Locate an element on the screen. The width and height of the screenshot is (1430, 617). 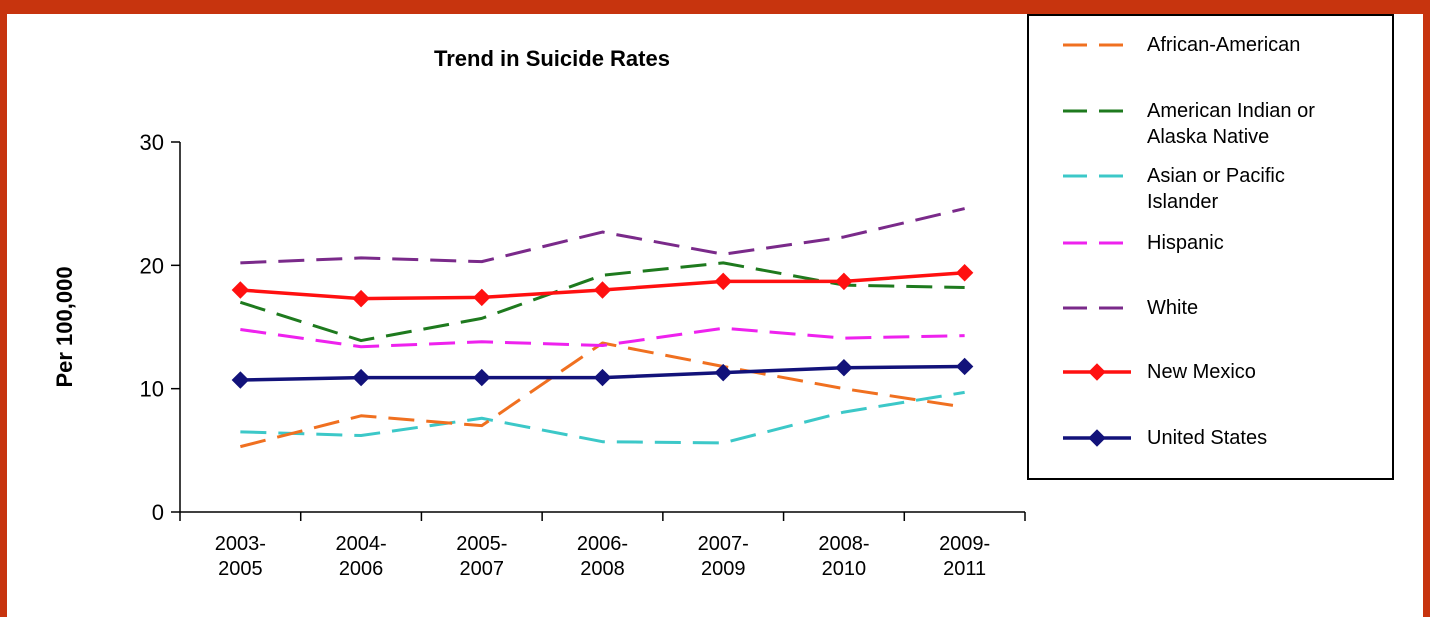
legend-label: United States is located at coordinates (1207, 438).